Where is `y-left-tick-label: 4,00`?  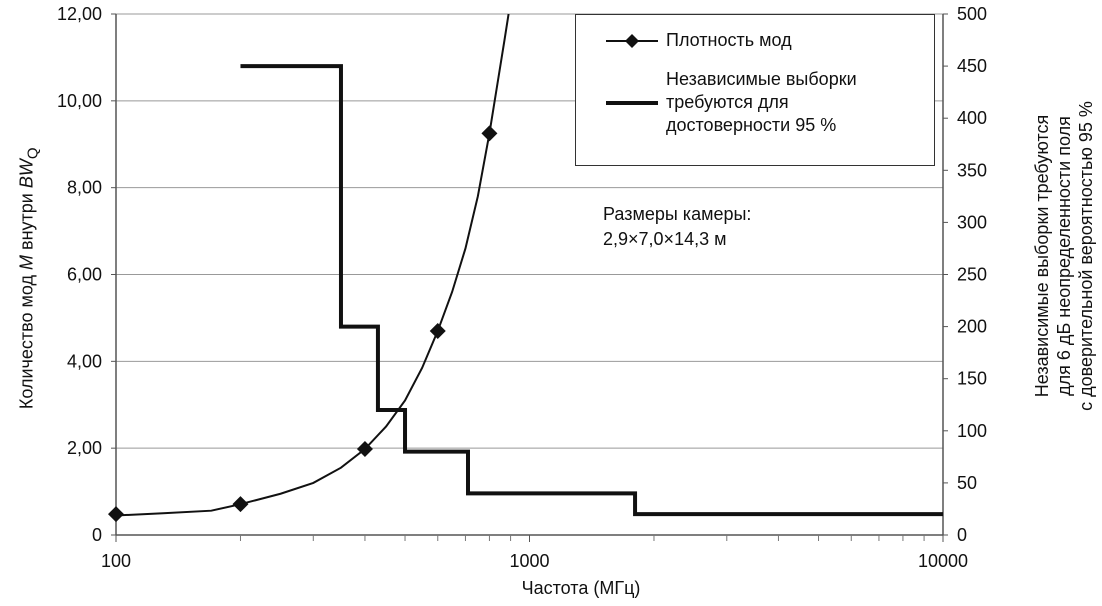 y-left-tick-label: 4,00 is located at coordinates (84, 361).